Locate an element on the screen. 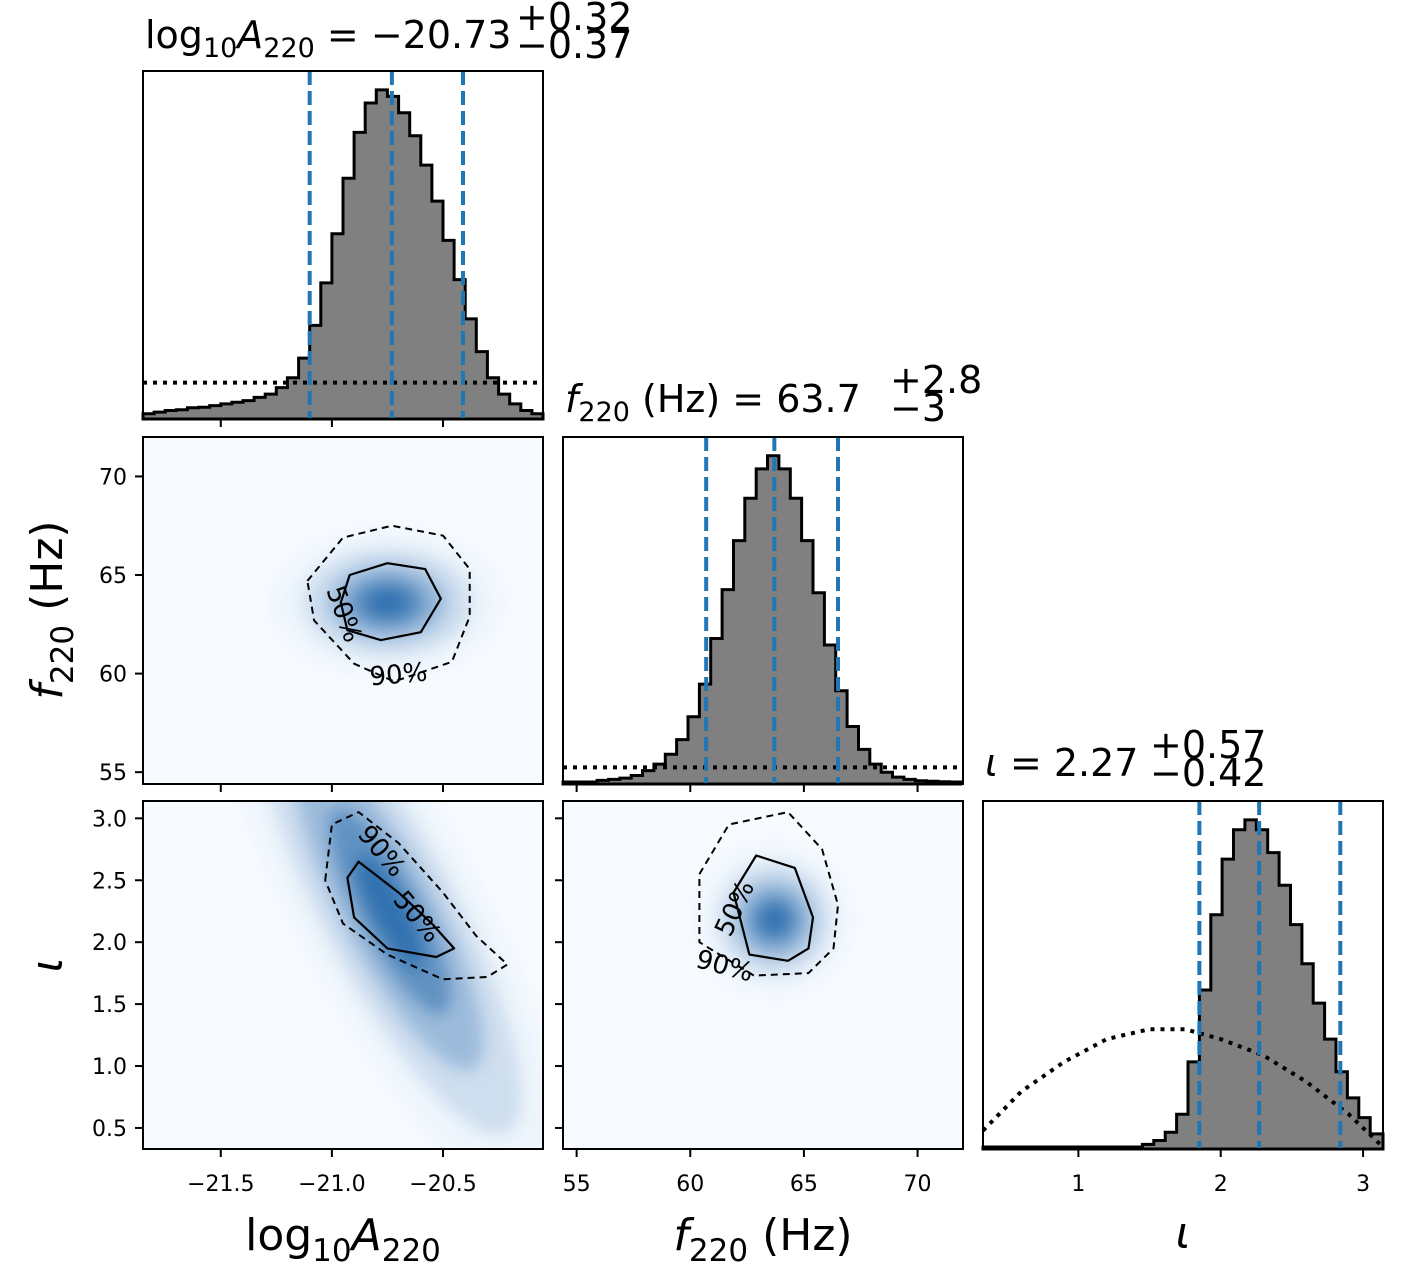 The width and height of the screenshot is (1402, 1280). y-tick-label: 65 is located at coordinates (113, 576).